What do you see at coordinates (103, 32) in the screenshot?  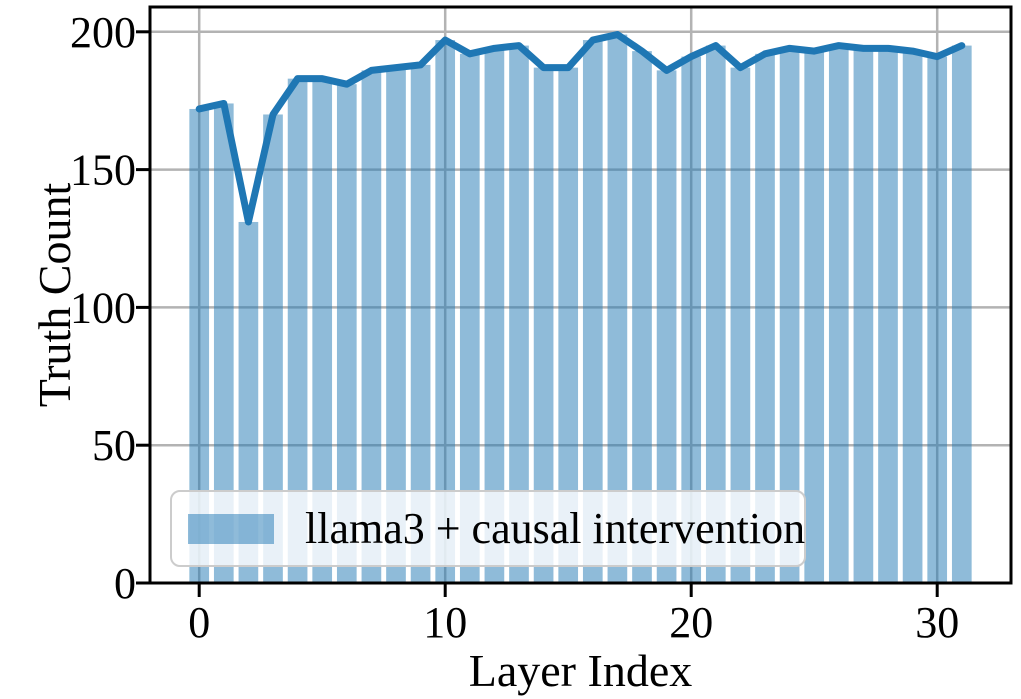 I see `y-tick-label: 200` at bounding box center [103, 32].